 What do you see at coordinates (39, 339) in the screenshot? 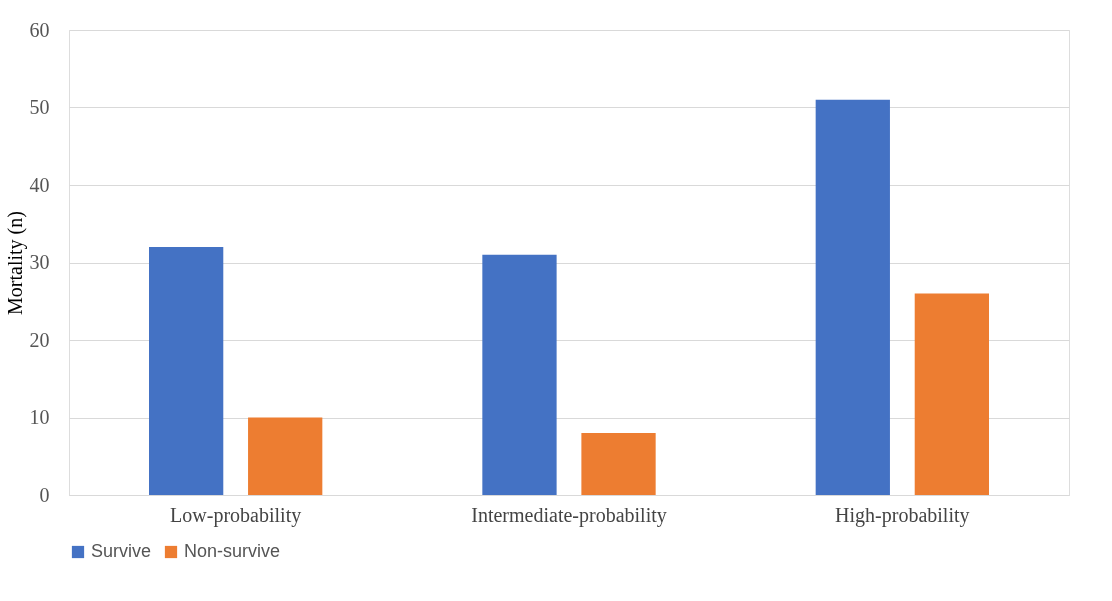
I see `y-tick-label: 20` at bounding box center [39, 339].